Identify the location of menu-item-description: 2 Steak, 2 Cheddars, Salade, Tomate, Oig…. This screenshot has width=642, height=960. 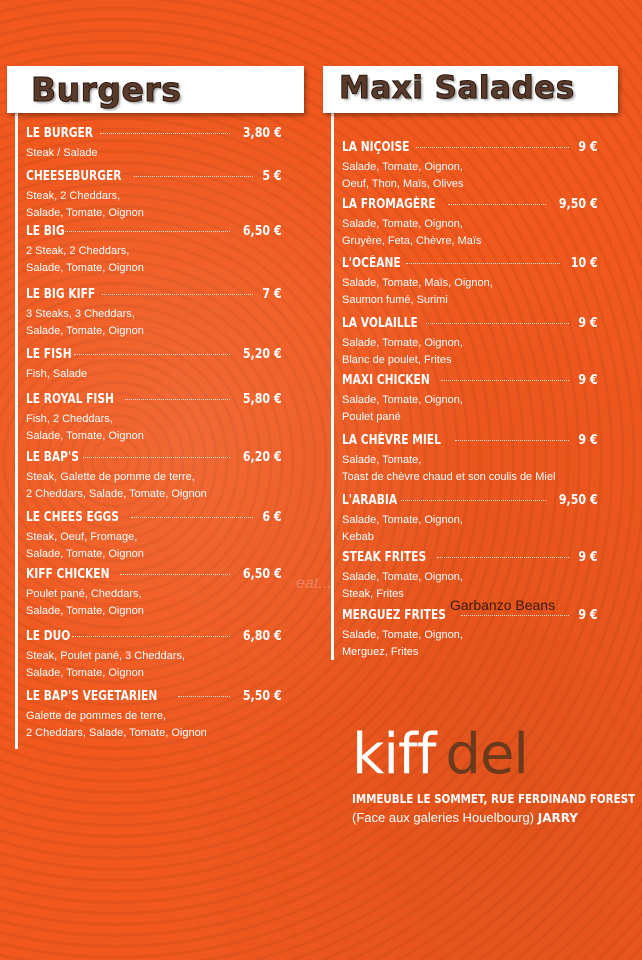
(85, 259).